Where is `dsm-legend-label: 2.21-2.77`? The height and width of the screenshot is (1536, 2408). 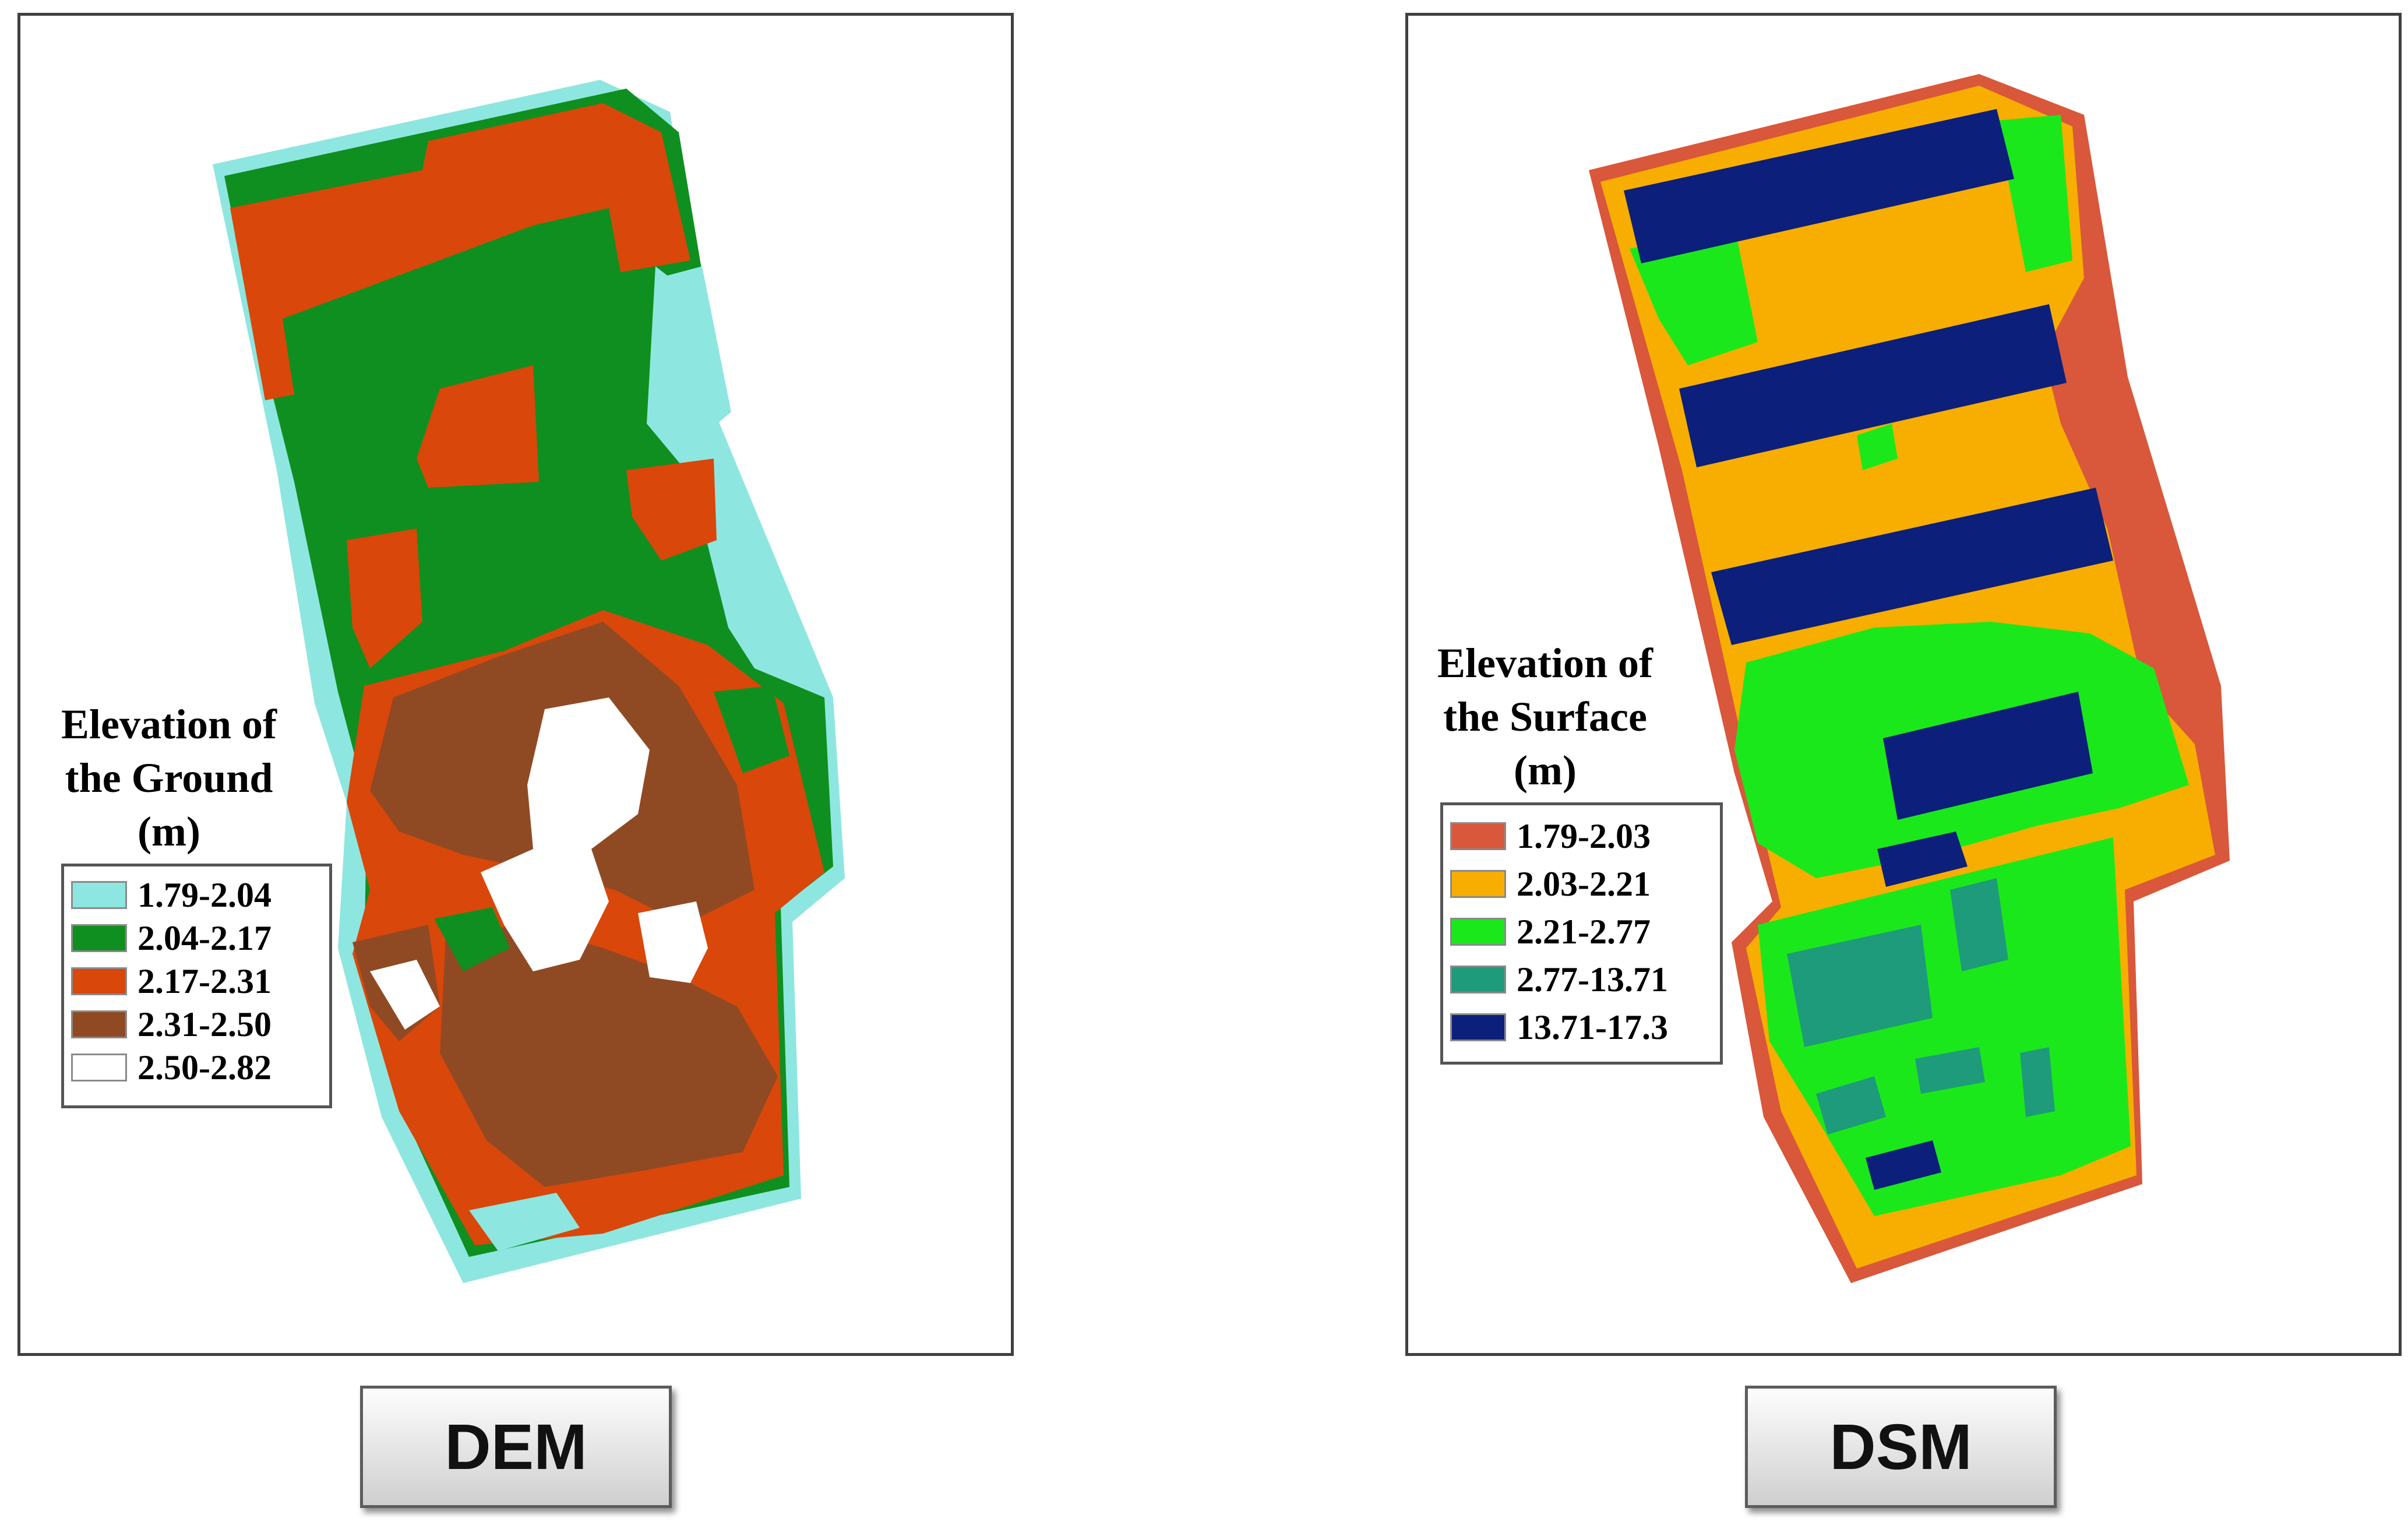 dsm-legend-label: 2.21-2.77 is located at coordinates (1584, 931).